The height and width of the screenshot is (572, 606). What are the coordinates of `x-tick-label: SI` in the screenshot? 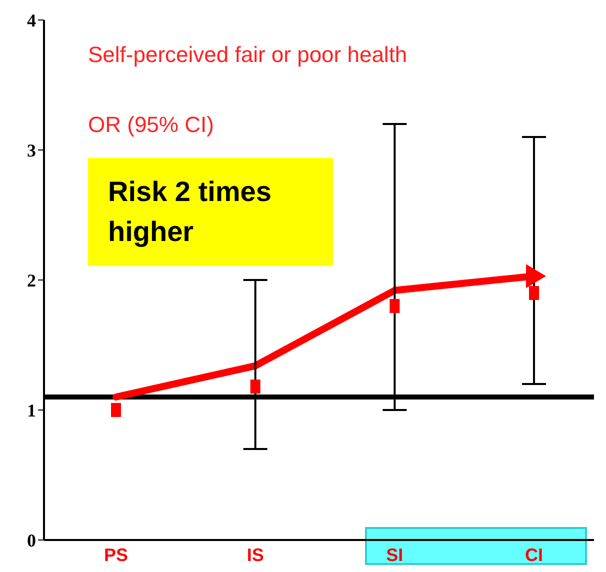 It's located at (395, 554).